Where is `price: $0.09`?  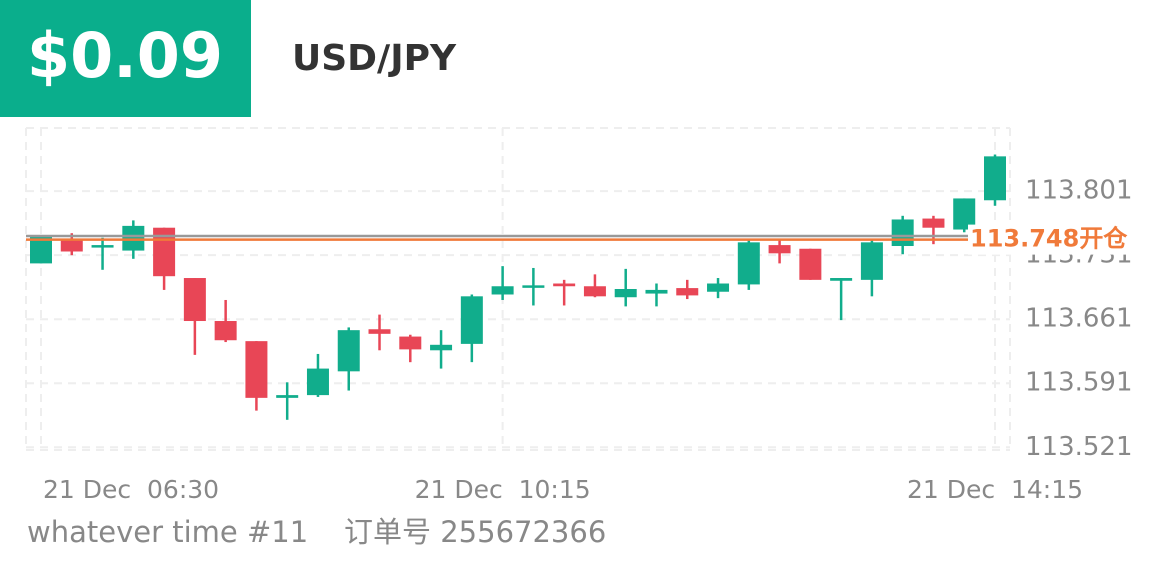
price: $0.09 is located at coordinates (125, 55).